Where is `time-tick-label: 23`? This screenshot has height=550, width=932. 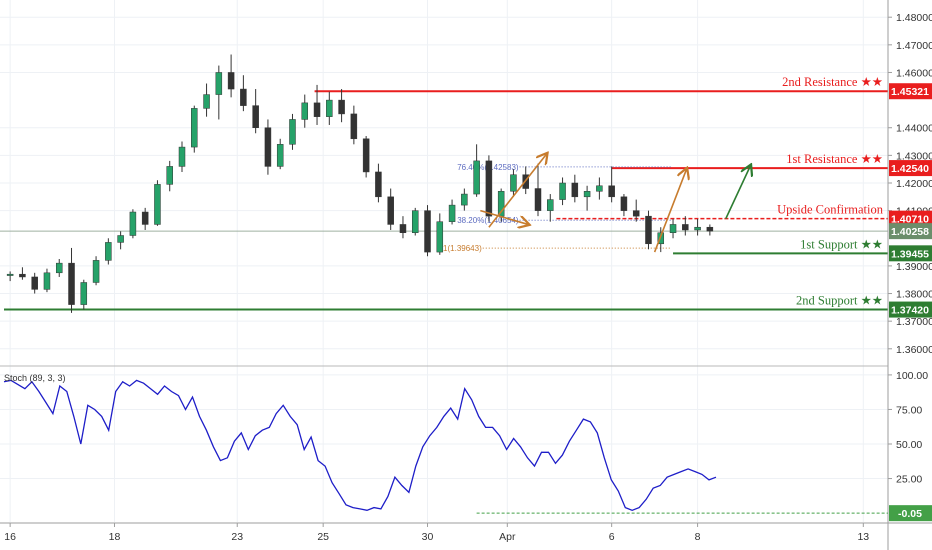 time-tick-label: 23 is located at coordinates (237, 537).